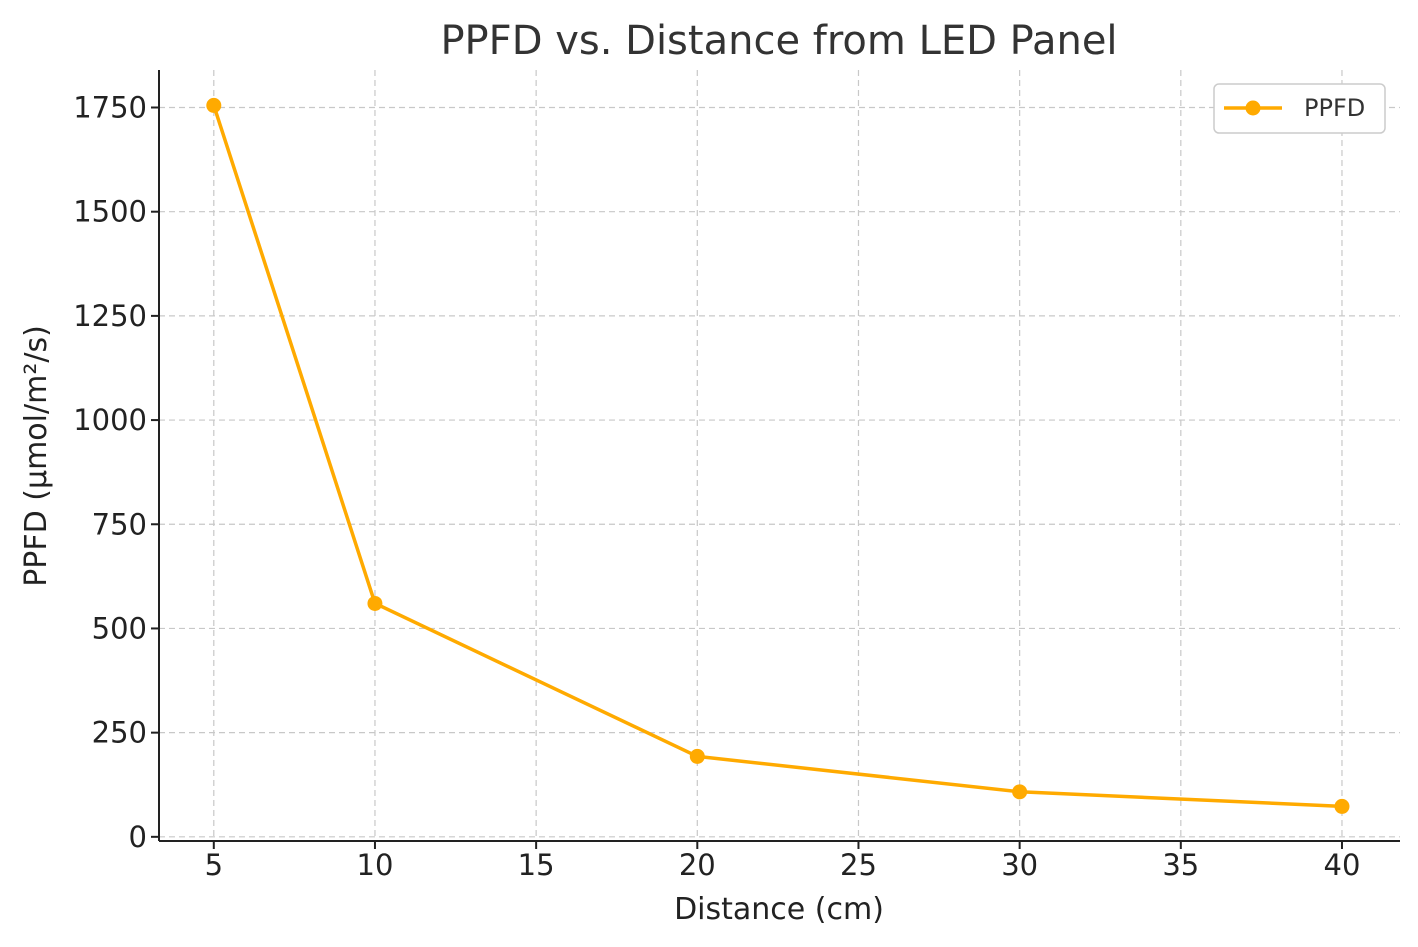  What do you see at coordinates (1019, 865) in the screenshot?
I see `x-tick-label: 30` at bounding box center [1019, 865].